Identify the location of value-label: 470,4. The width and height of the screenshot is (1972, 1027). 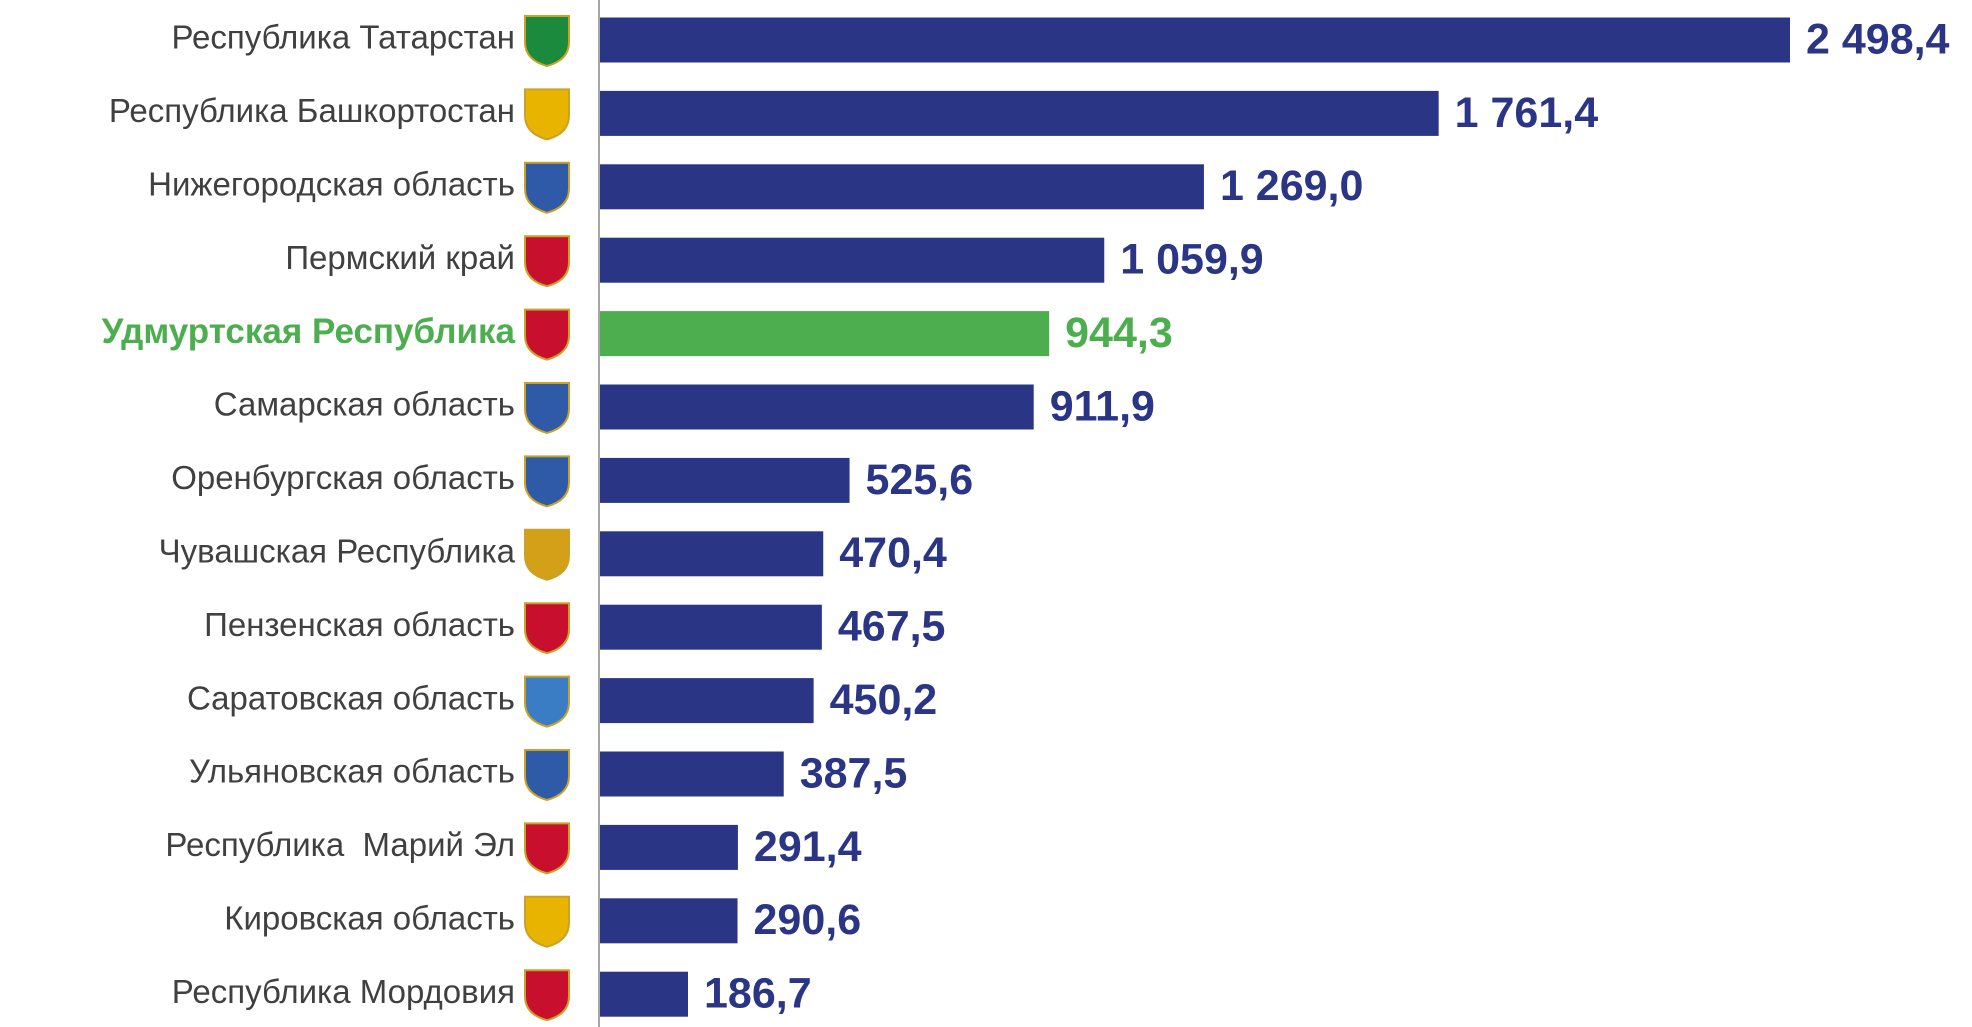
(893, 553).